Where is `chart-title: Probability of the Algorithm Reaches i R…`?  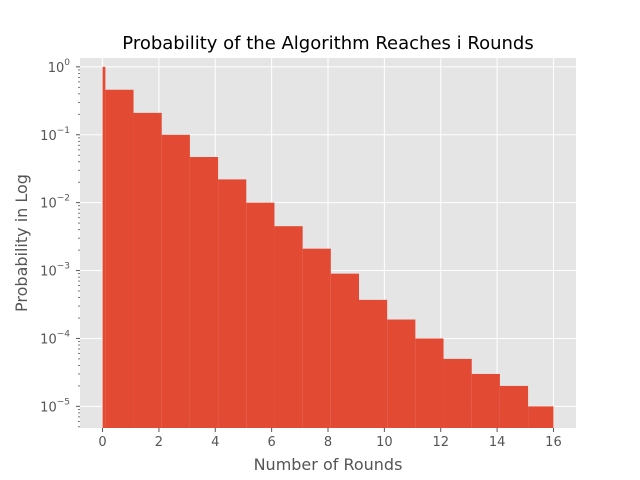
chart-title: Probability of the Algorithm Reaches i R… is located at coordinates (327, 43).